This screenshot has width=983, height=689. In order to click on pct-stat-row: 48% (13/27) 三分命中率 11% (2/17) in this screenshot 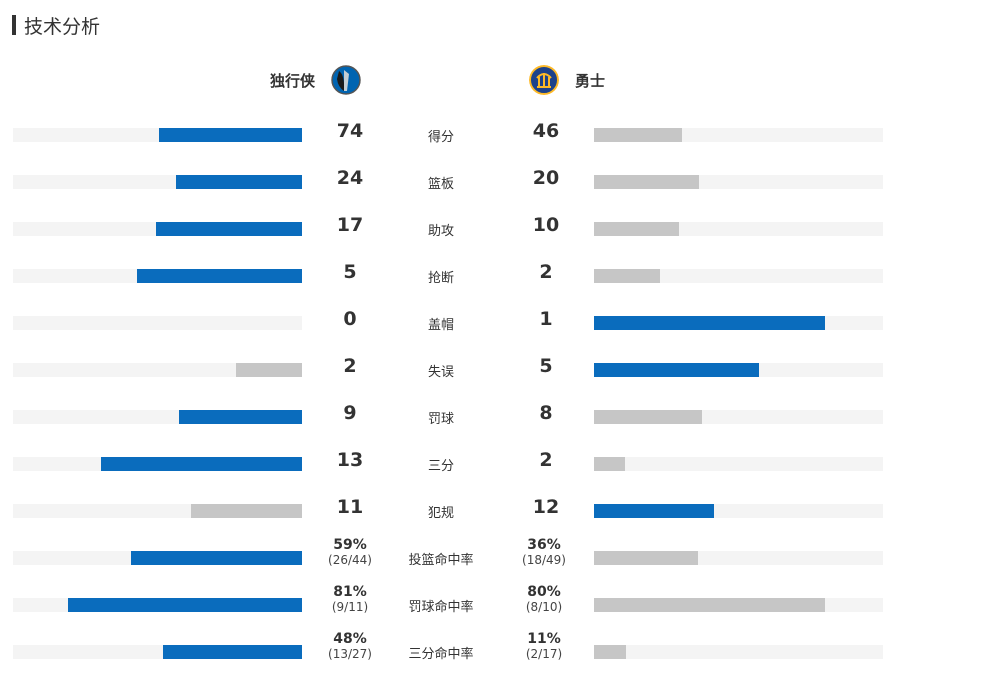, I will do `click(491, 658)`.